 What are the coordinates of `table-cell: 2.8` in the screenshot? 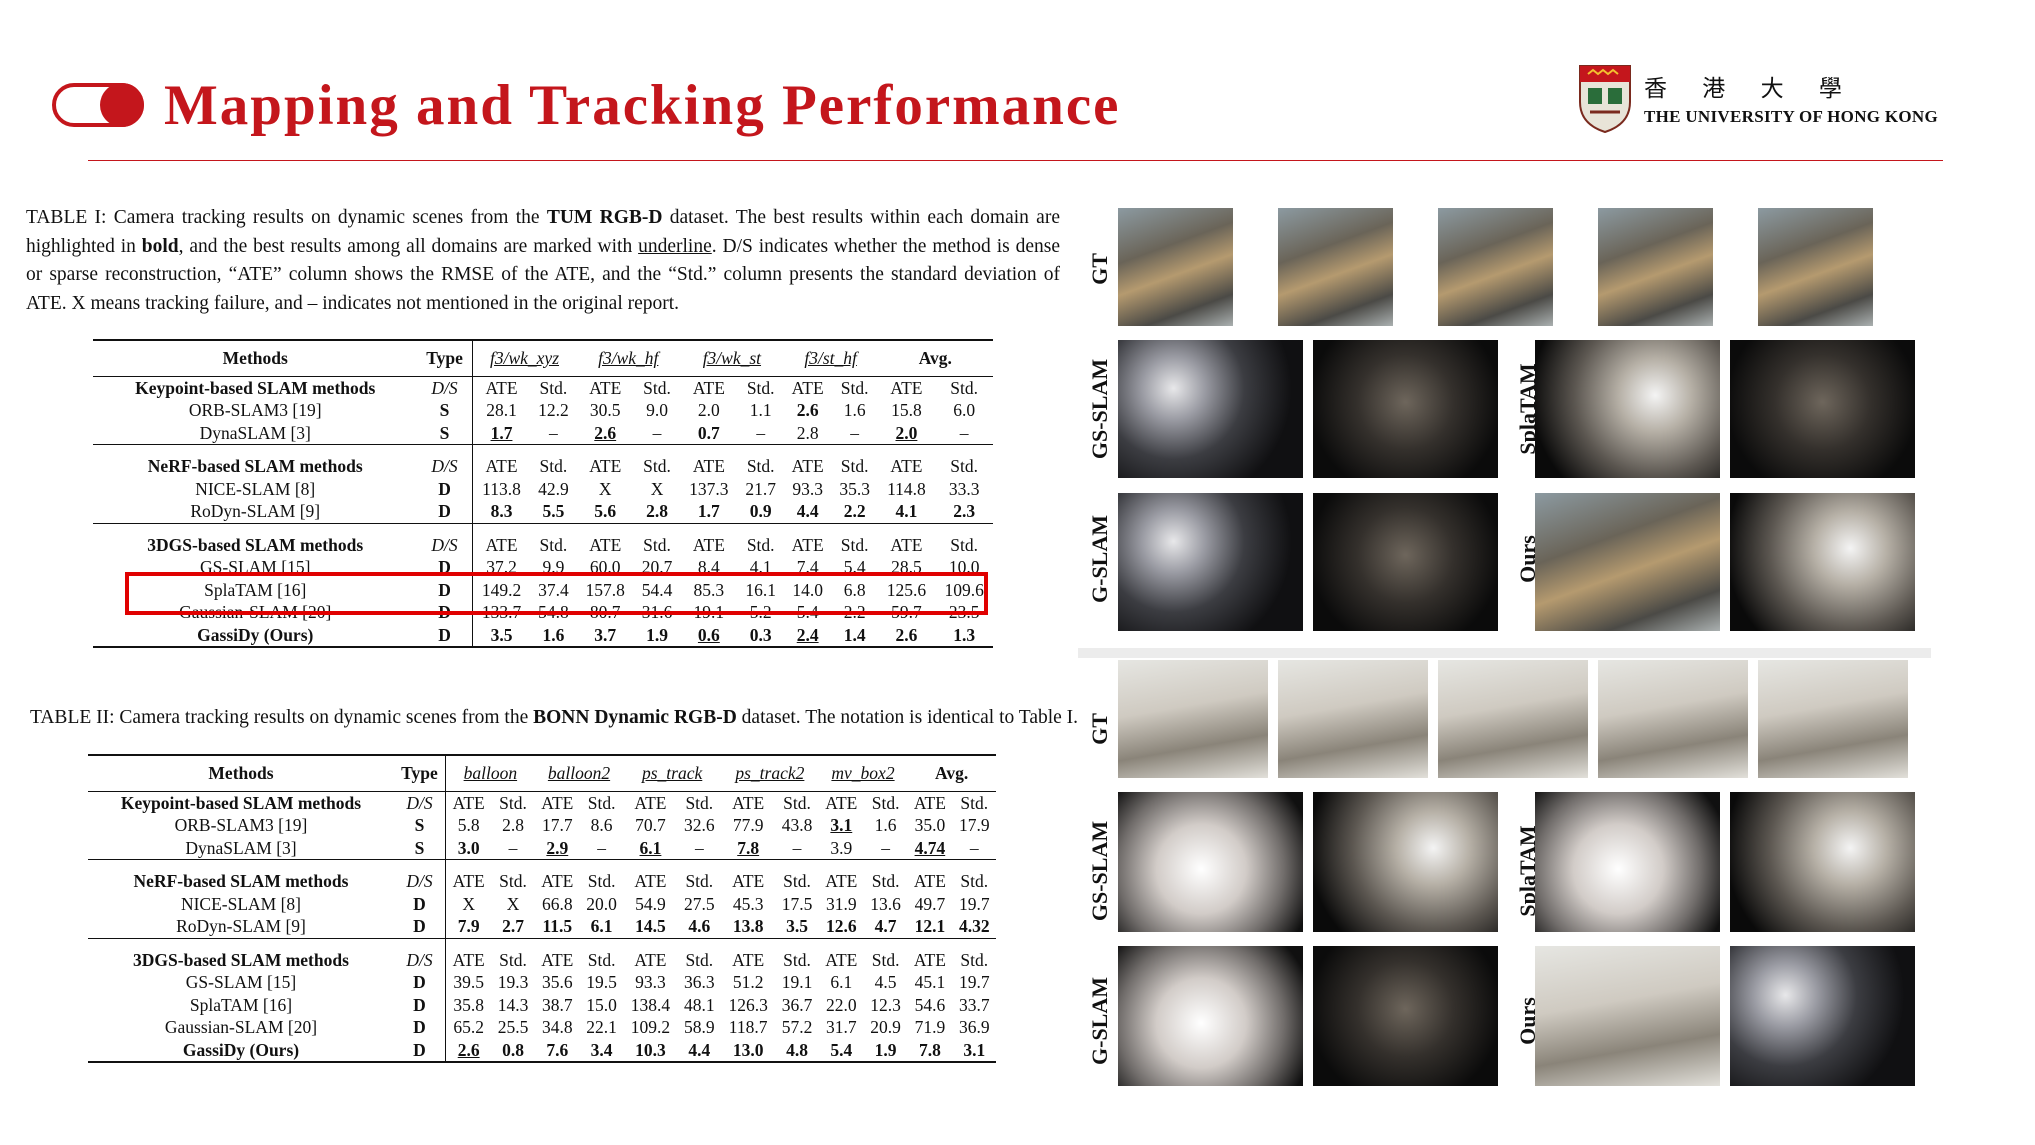 It's located at (657, 511).